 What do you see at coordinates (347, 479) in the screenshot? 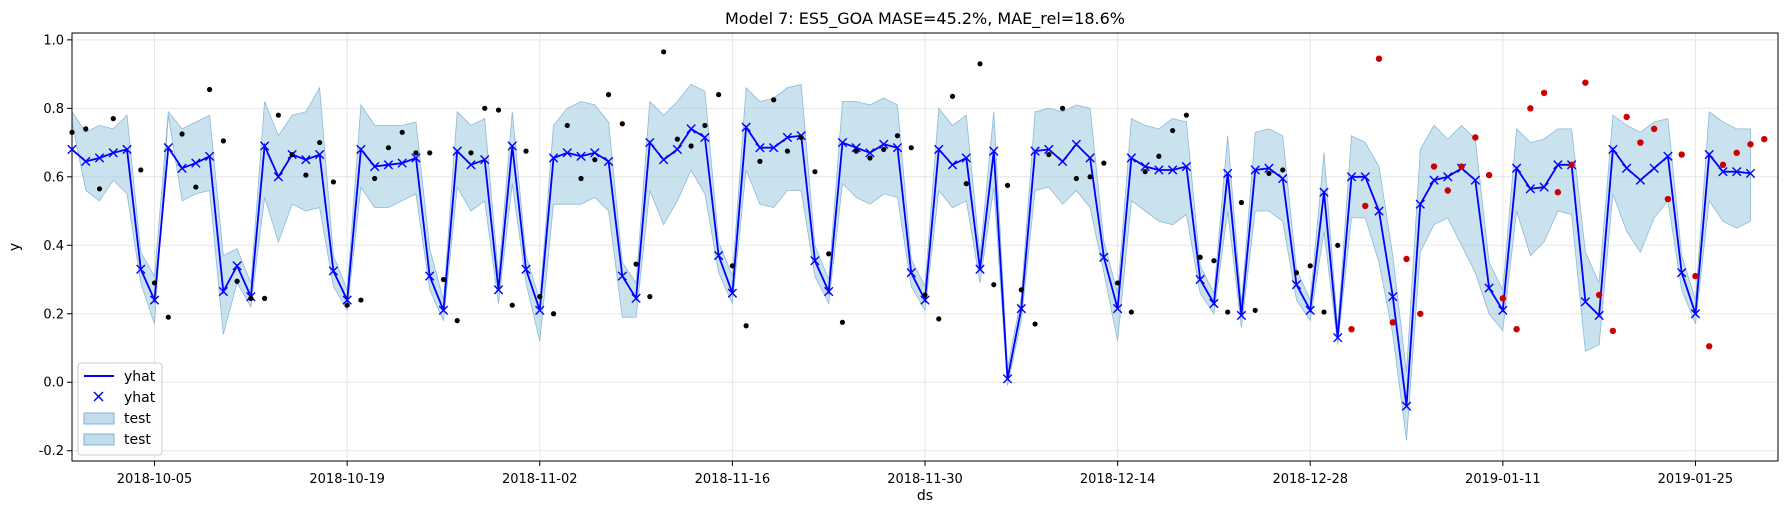
I see `x-tick-label: 2018-10-19` at bounding box center [347, 479].